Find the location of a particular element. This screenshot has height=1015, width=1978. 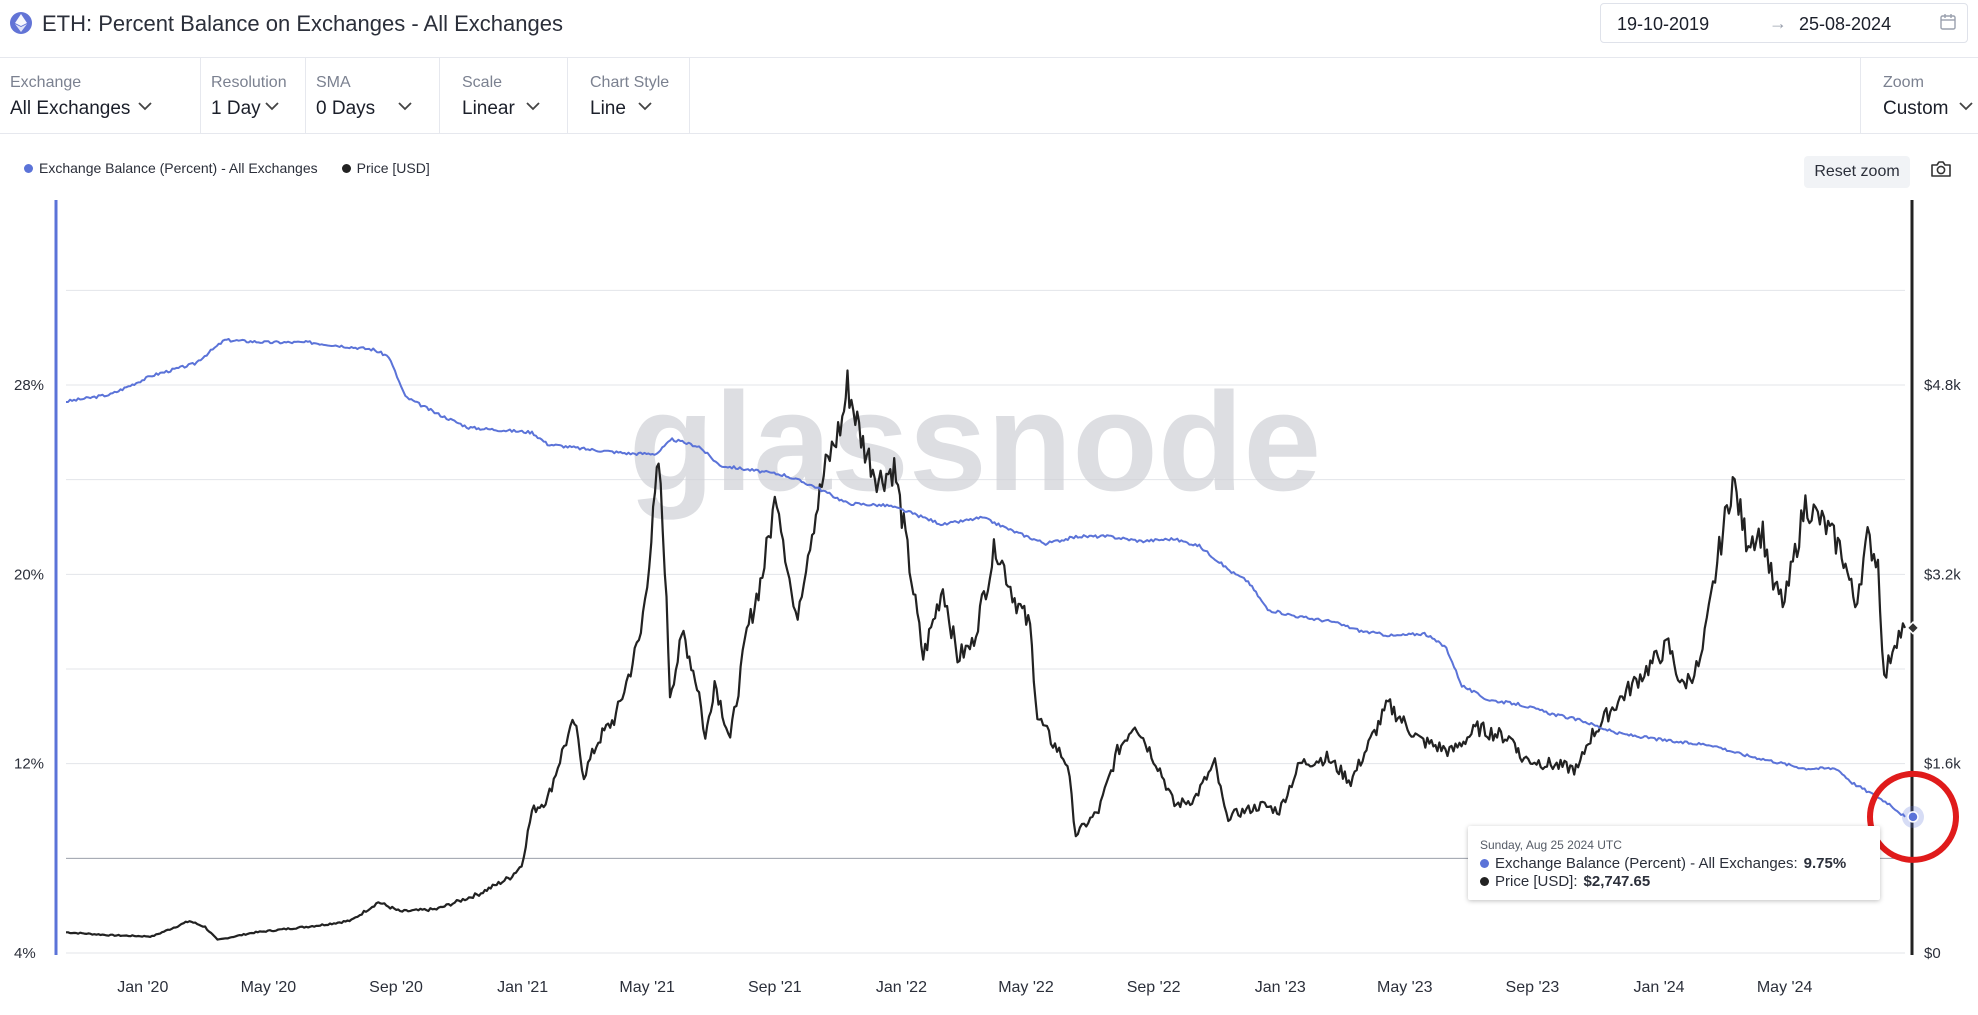

sma-select: SMA 0 Days is located at coordinates (373, 95).